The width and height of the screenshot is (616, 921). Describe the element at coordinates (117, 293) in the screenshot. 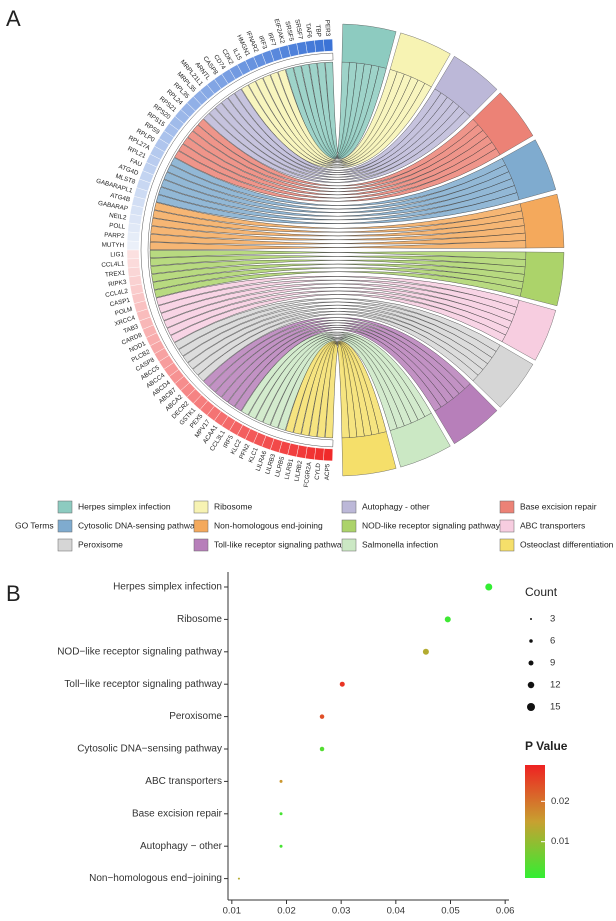

I see `gene-label: CCL4L2` at that location.